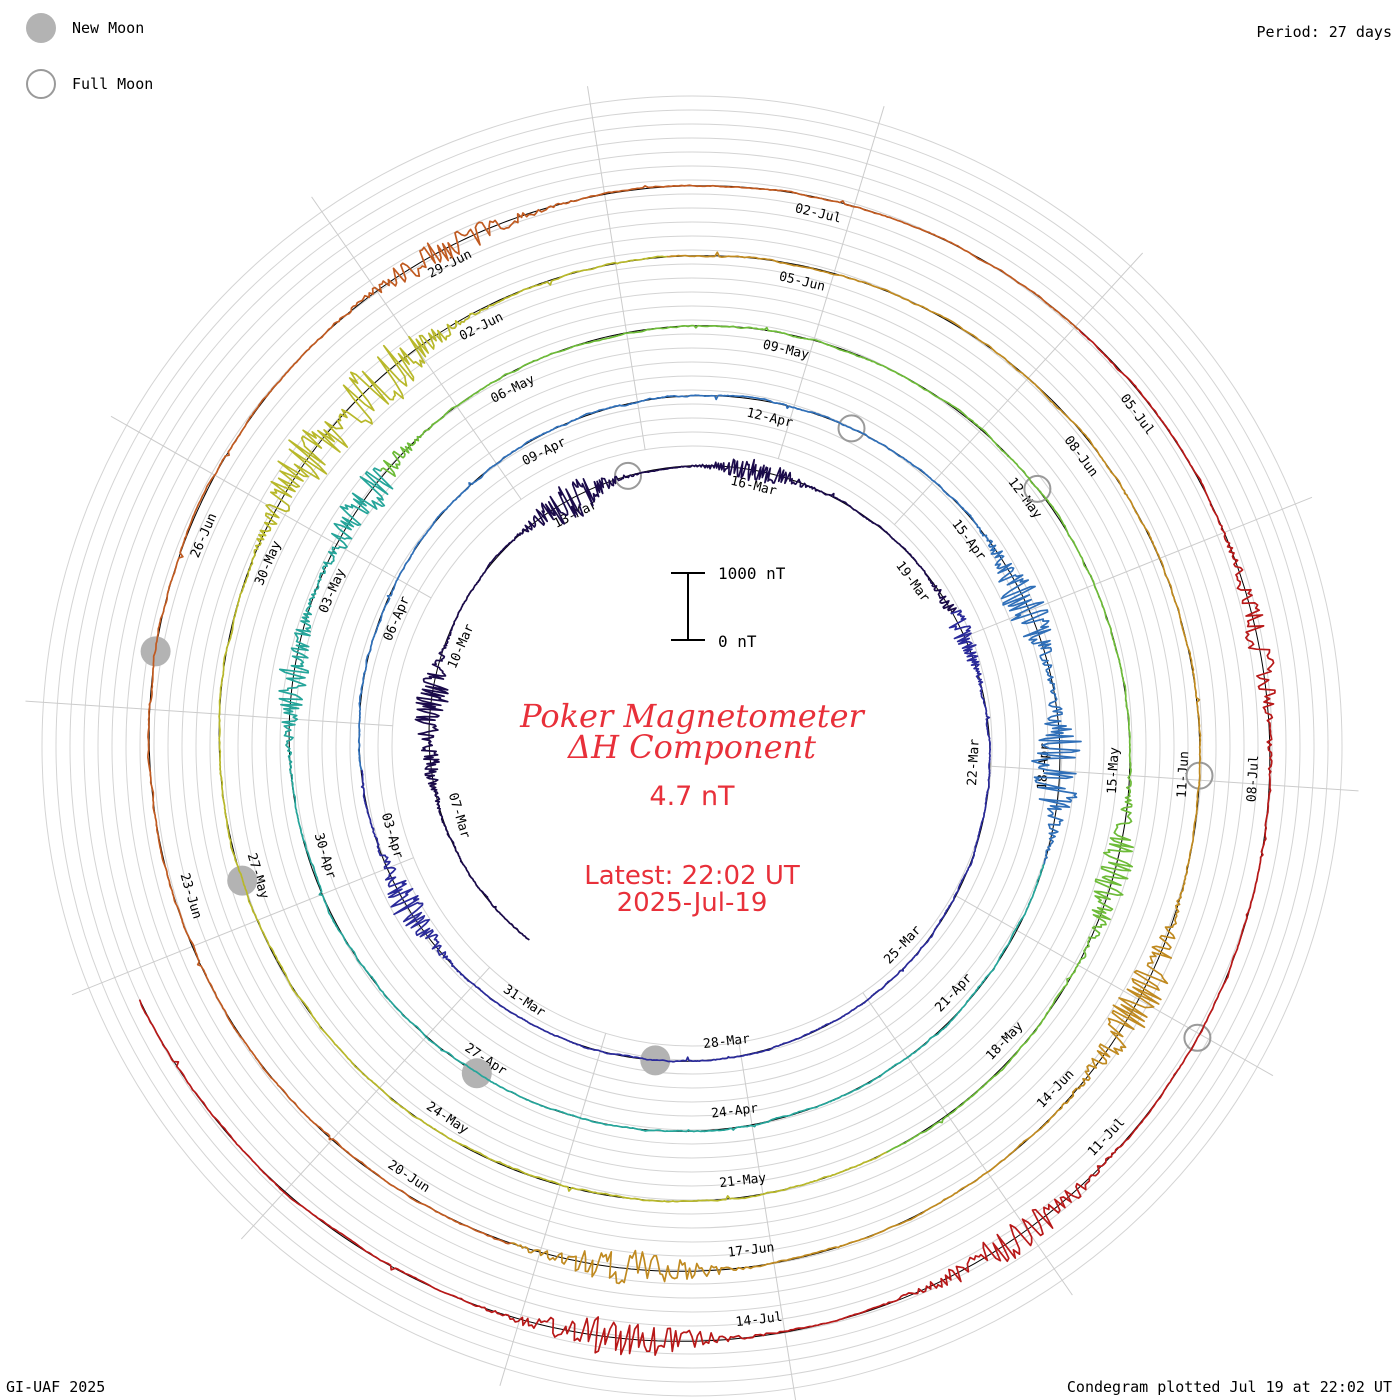  I want to click on date-label: 16-Mar, so click(753, 486).